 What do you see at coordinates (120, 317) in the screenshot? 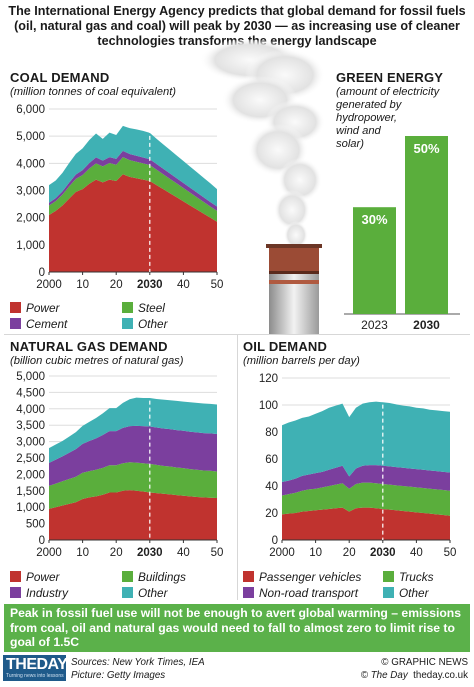
I see `coal-legend: Power Steel Cement Other` at bounding box center [120, 317].